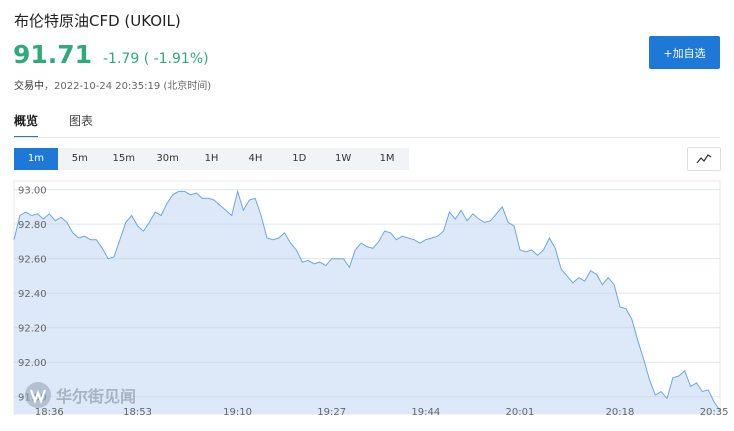  I want to click on period-button: 30m, so click(167, 158).